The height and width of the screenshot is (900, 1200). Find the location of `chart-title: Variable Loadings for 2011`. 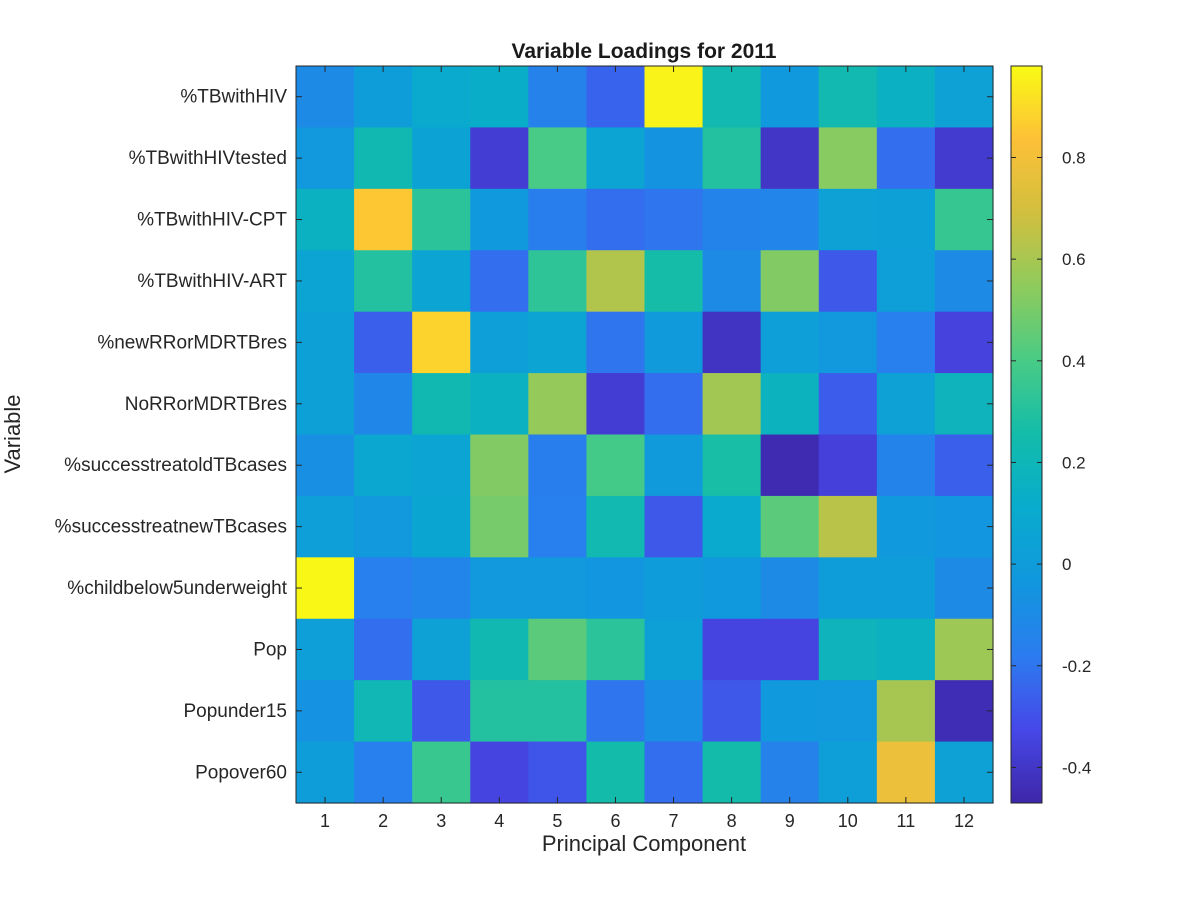

chart-title: Variable Loadings for 2011 is located at coordinates (644, 51).